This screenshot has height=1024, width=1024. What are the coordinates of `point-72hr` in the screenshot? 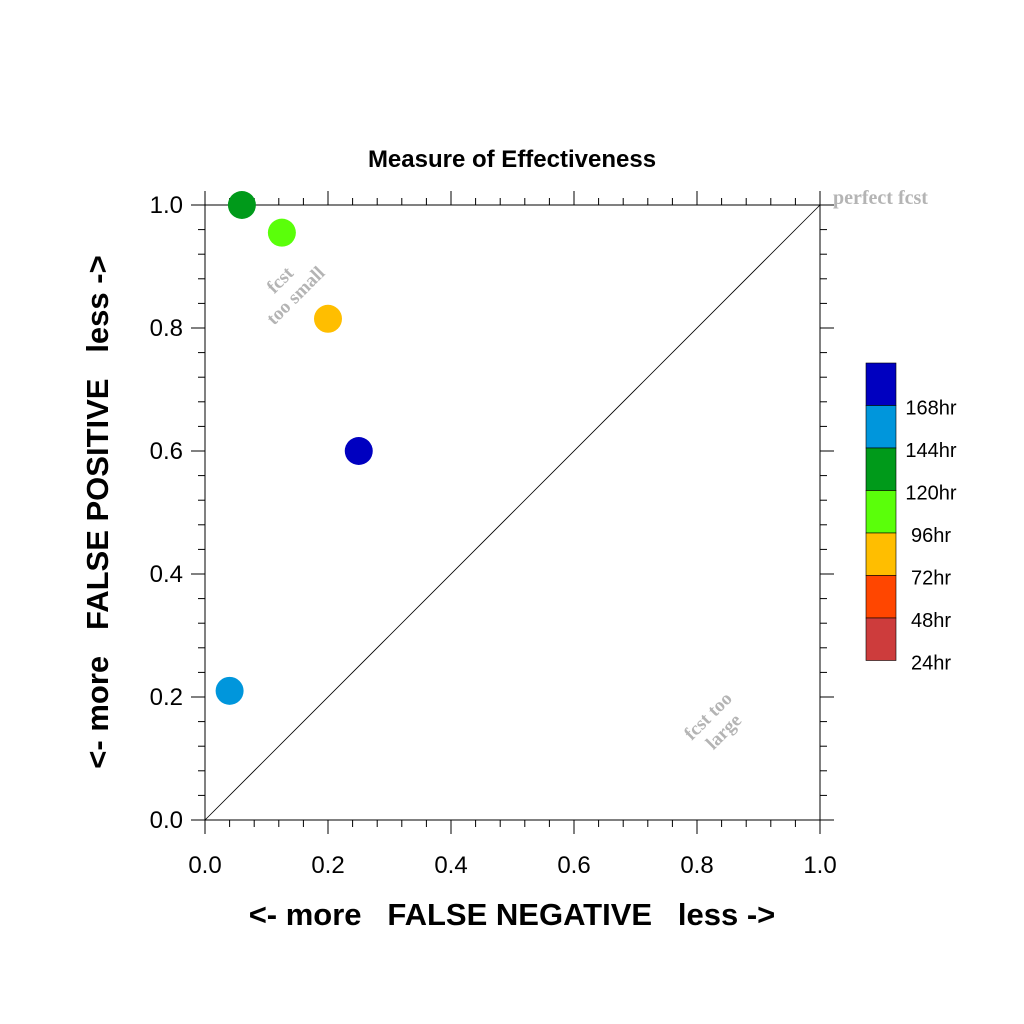 It's located at (328, 318).